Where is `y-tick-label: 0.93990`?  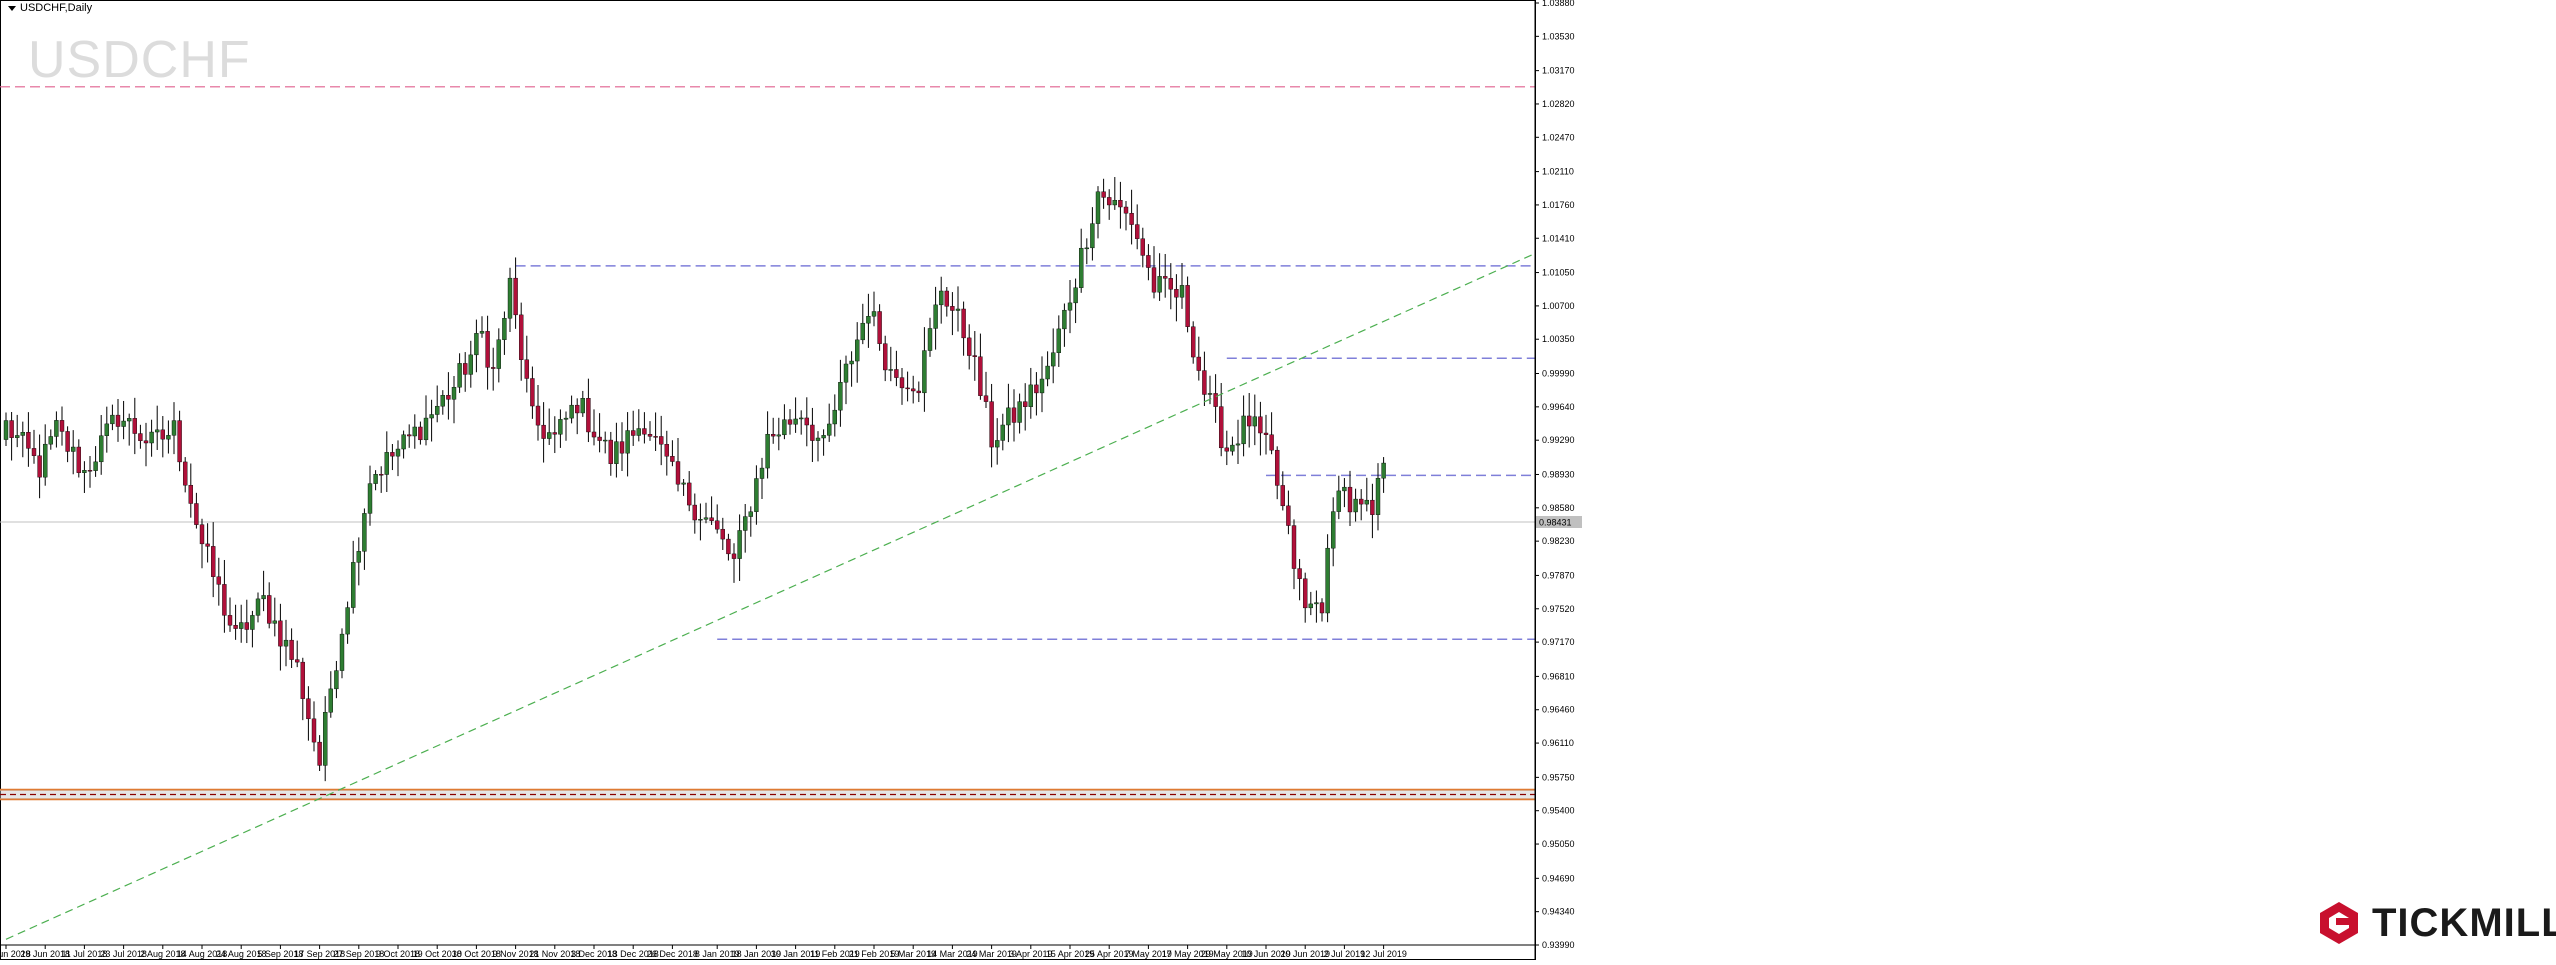
y-tick-label: 0.93990 is located at coordinates (1558, 945).